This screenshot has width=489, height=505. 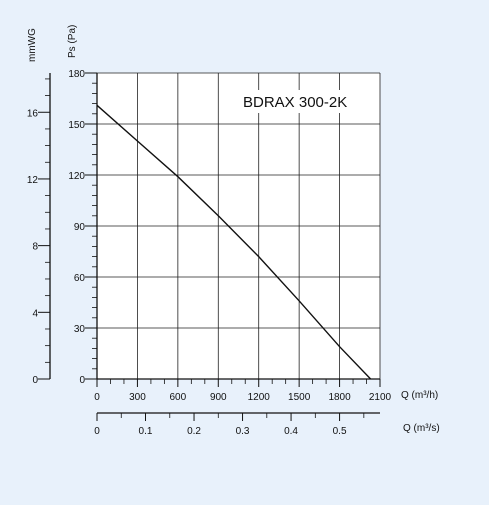 What do you see at coordinates (421, 428) in the screenshot?
I see `x2-axis-title: Q (m³/s)` at bounding box center [421, 428].